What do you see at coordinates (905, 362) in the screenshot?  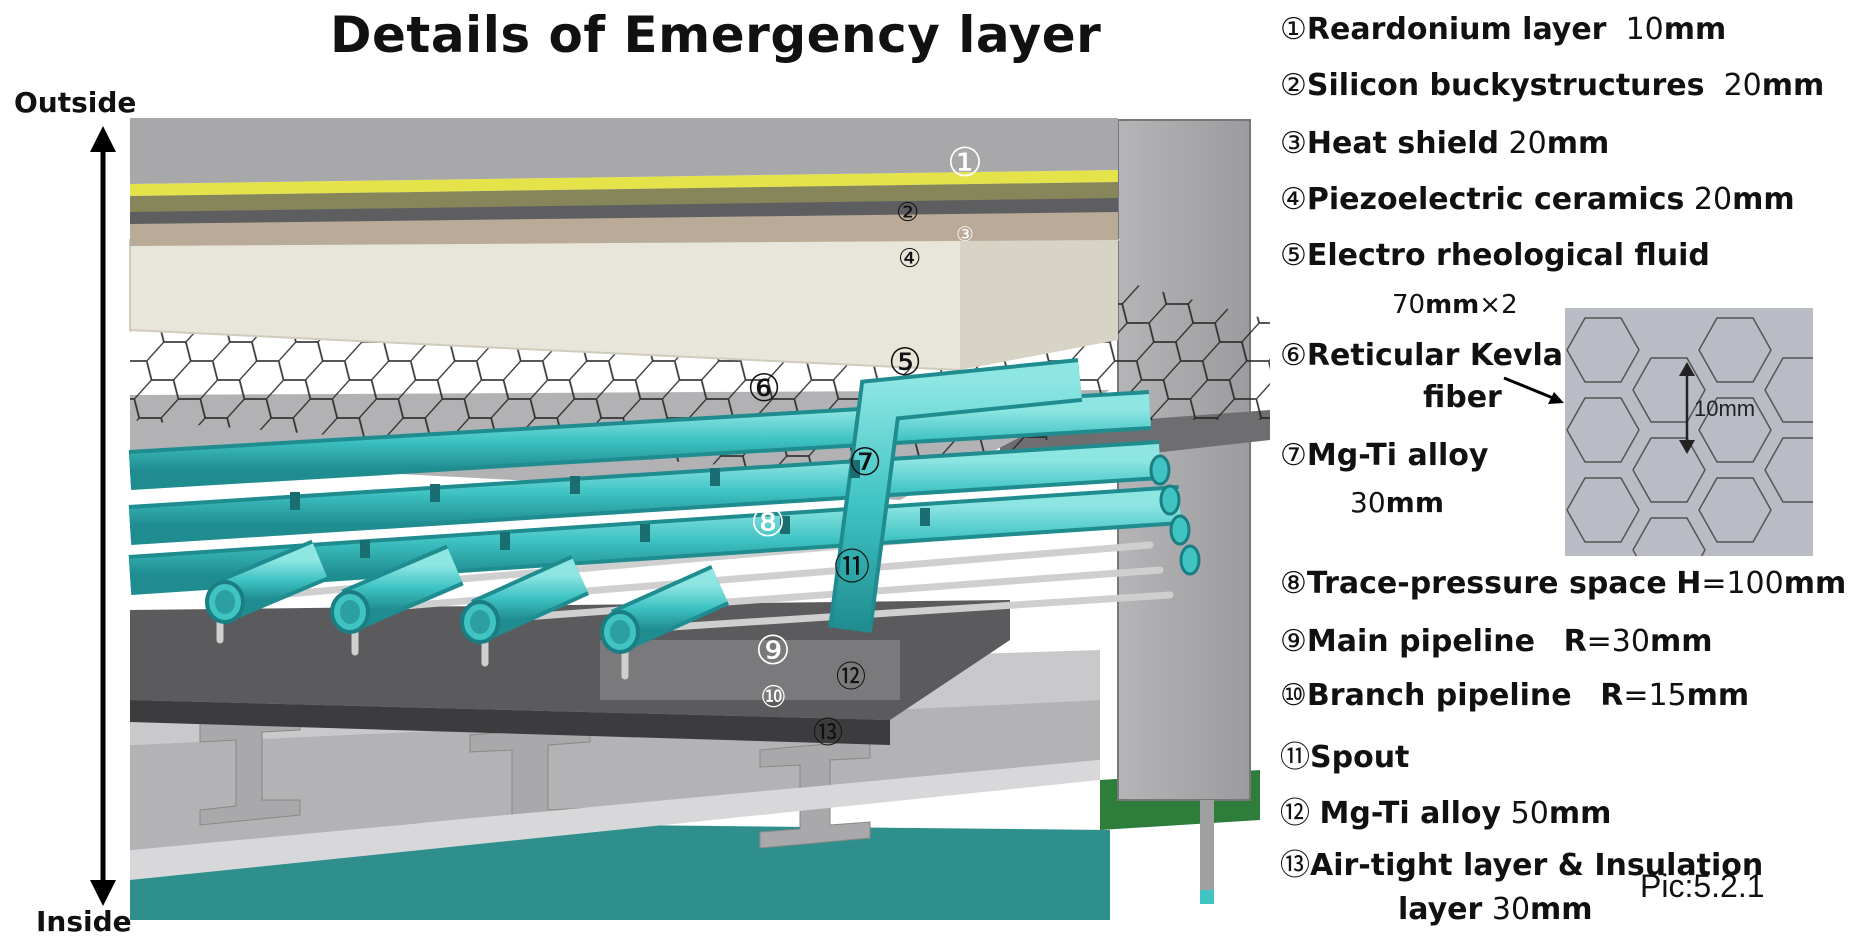 I see `marker-5: ⑤` at bounding box center [905, 362].